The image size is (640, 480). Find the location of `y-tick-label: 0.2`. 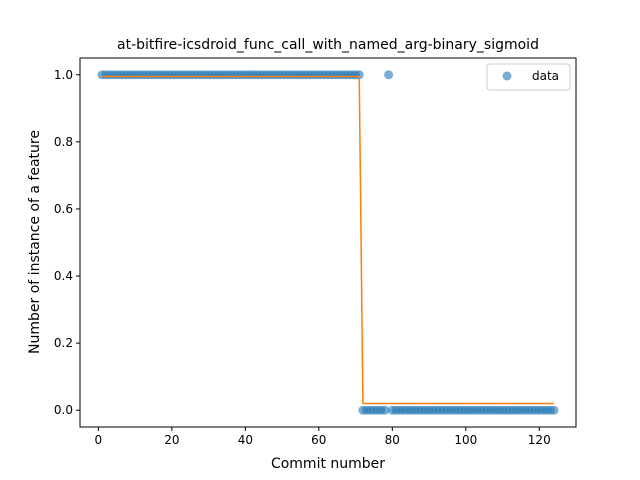

y-tick-label: 0.2 is located at coordinates (63, 343).